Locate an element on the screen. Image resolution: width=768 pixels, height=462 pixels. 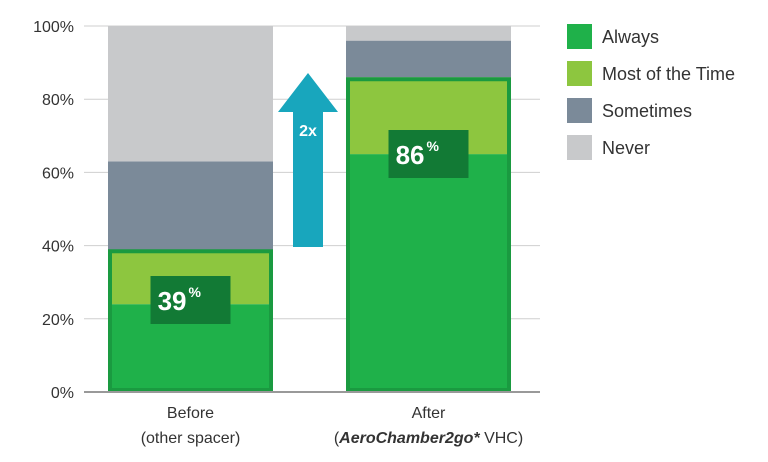
growth-arrow: 2x is located at coordinates (308, 160).